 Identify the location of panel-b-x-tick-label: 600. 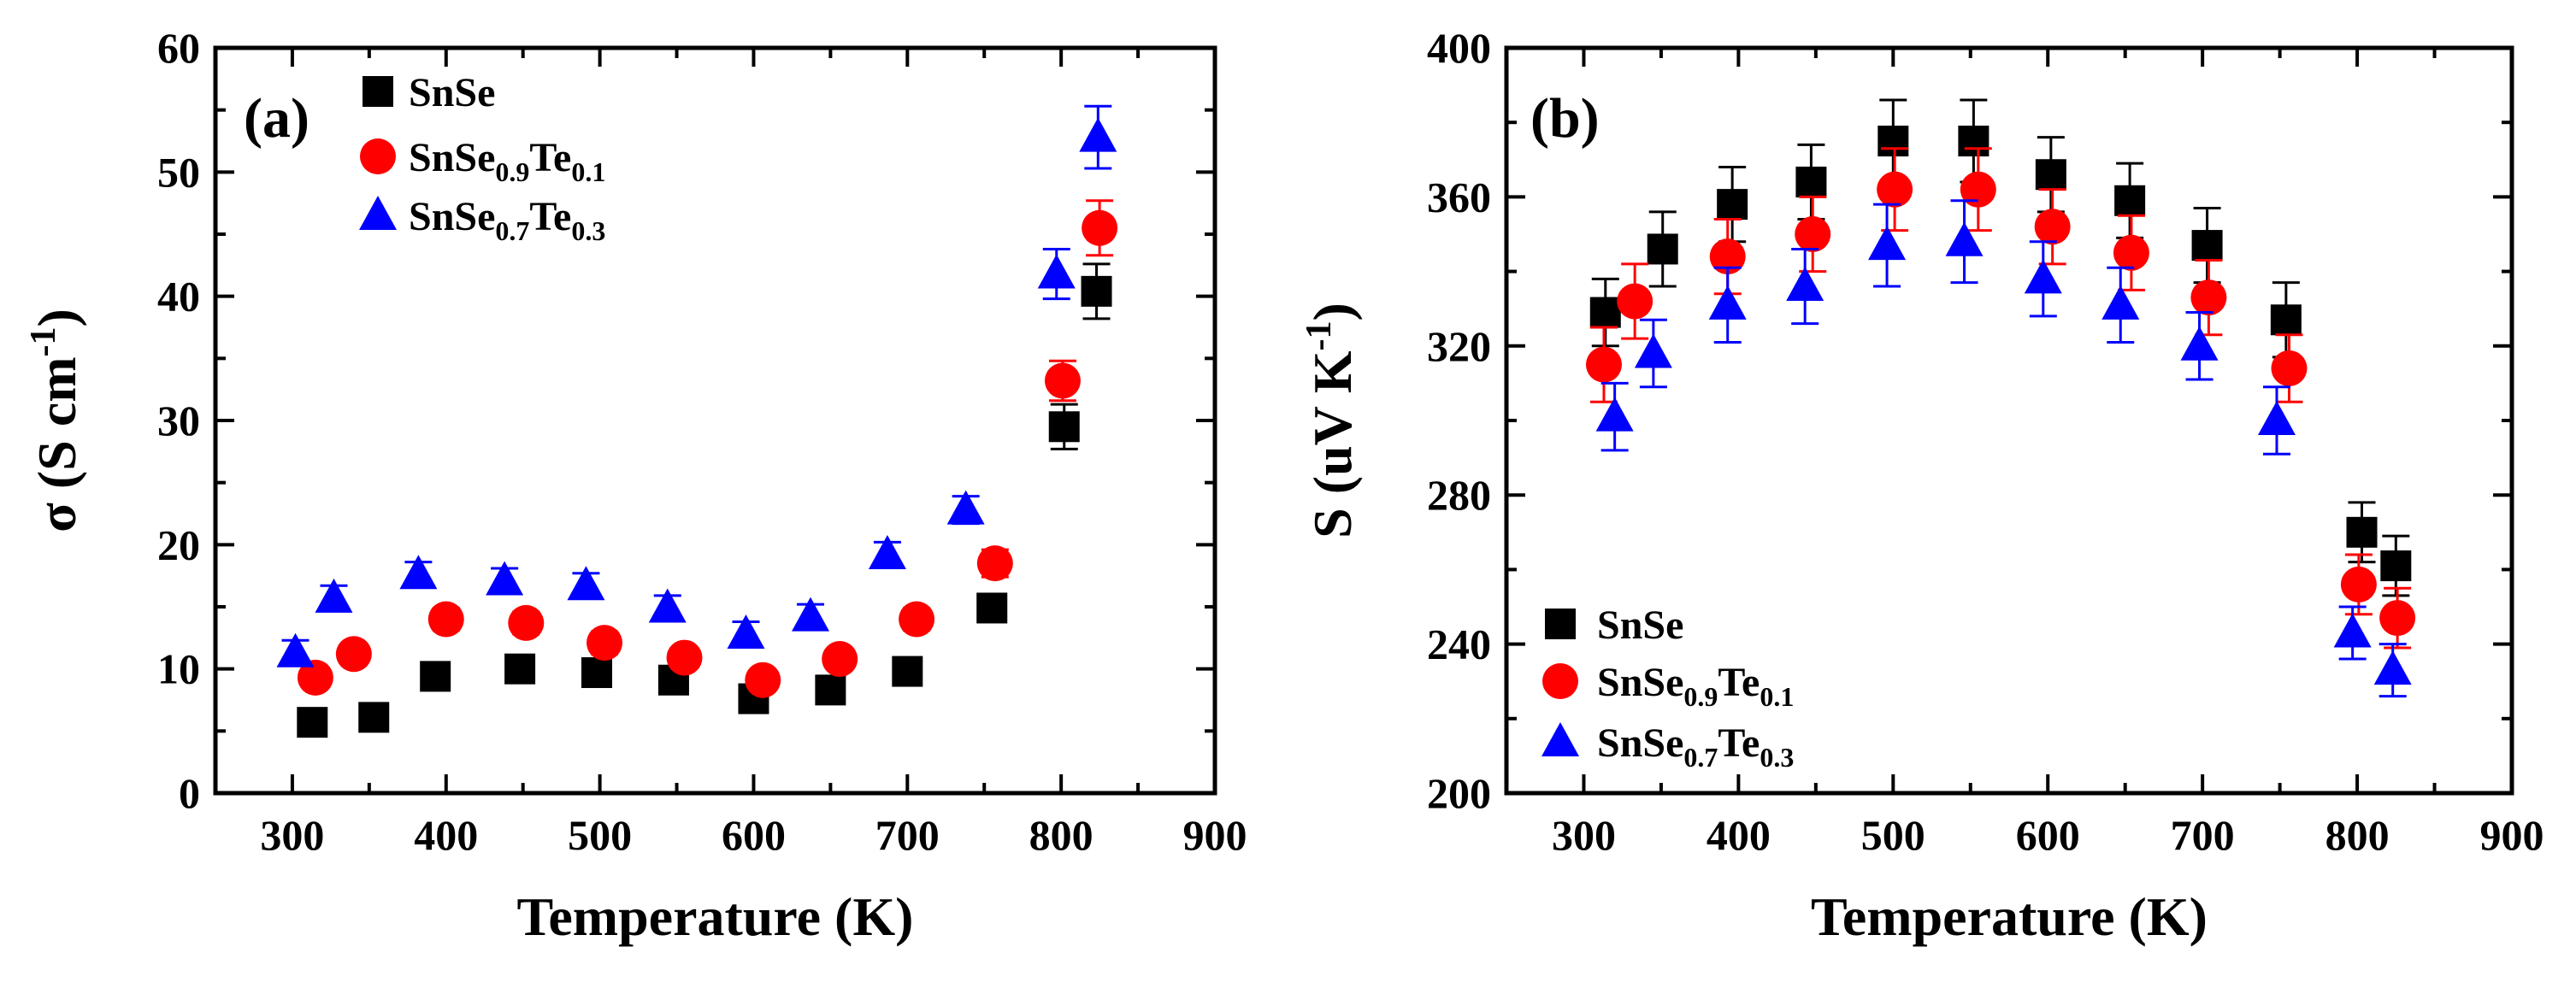
(2048, 835).